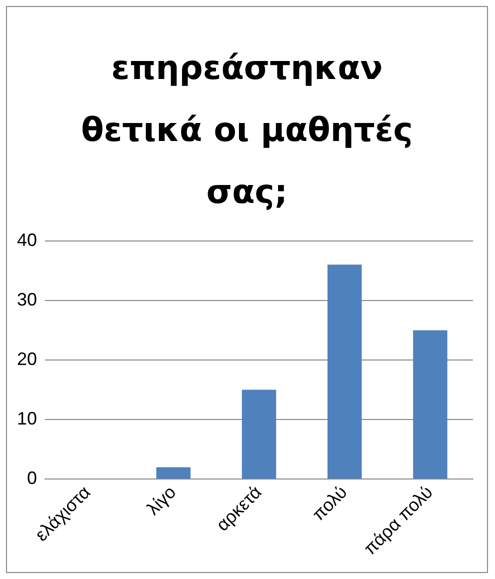 The height and width of the screenshot is (579, 495). What do you see at coordinates (161, 500) in the screenshot?
I see `x-tick-label: λίγο` at bounding box center [161, 500].